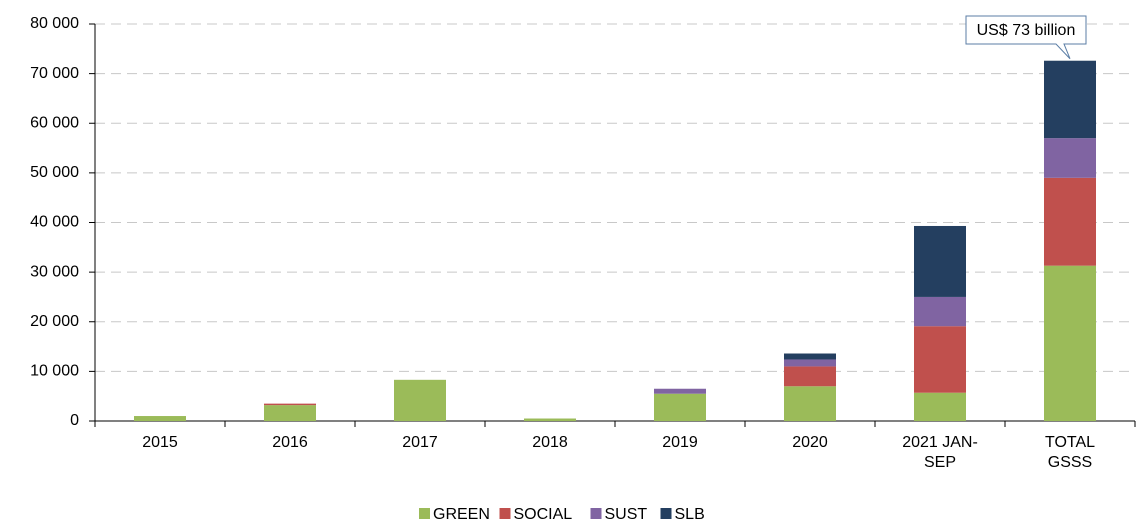  Describe the element at coordinates (810, 442) in the screenshot. I see `x-tick-label: 2020` at that location.